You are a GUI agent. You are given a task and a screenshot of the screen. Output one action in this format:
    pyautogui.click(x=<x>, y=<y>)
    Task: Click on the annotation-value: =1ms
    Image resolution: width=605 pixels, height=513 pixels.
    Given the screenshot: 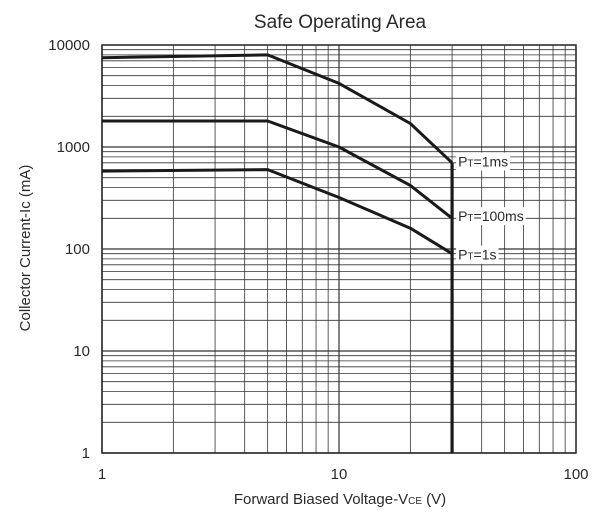 What is the action you would take?
    pyautogui.click(x=491, y=162)
    